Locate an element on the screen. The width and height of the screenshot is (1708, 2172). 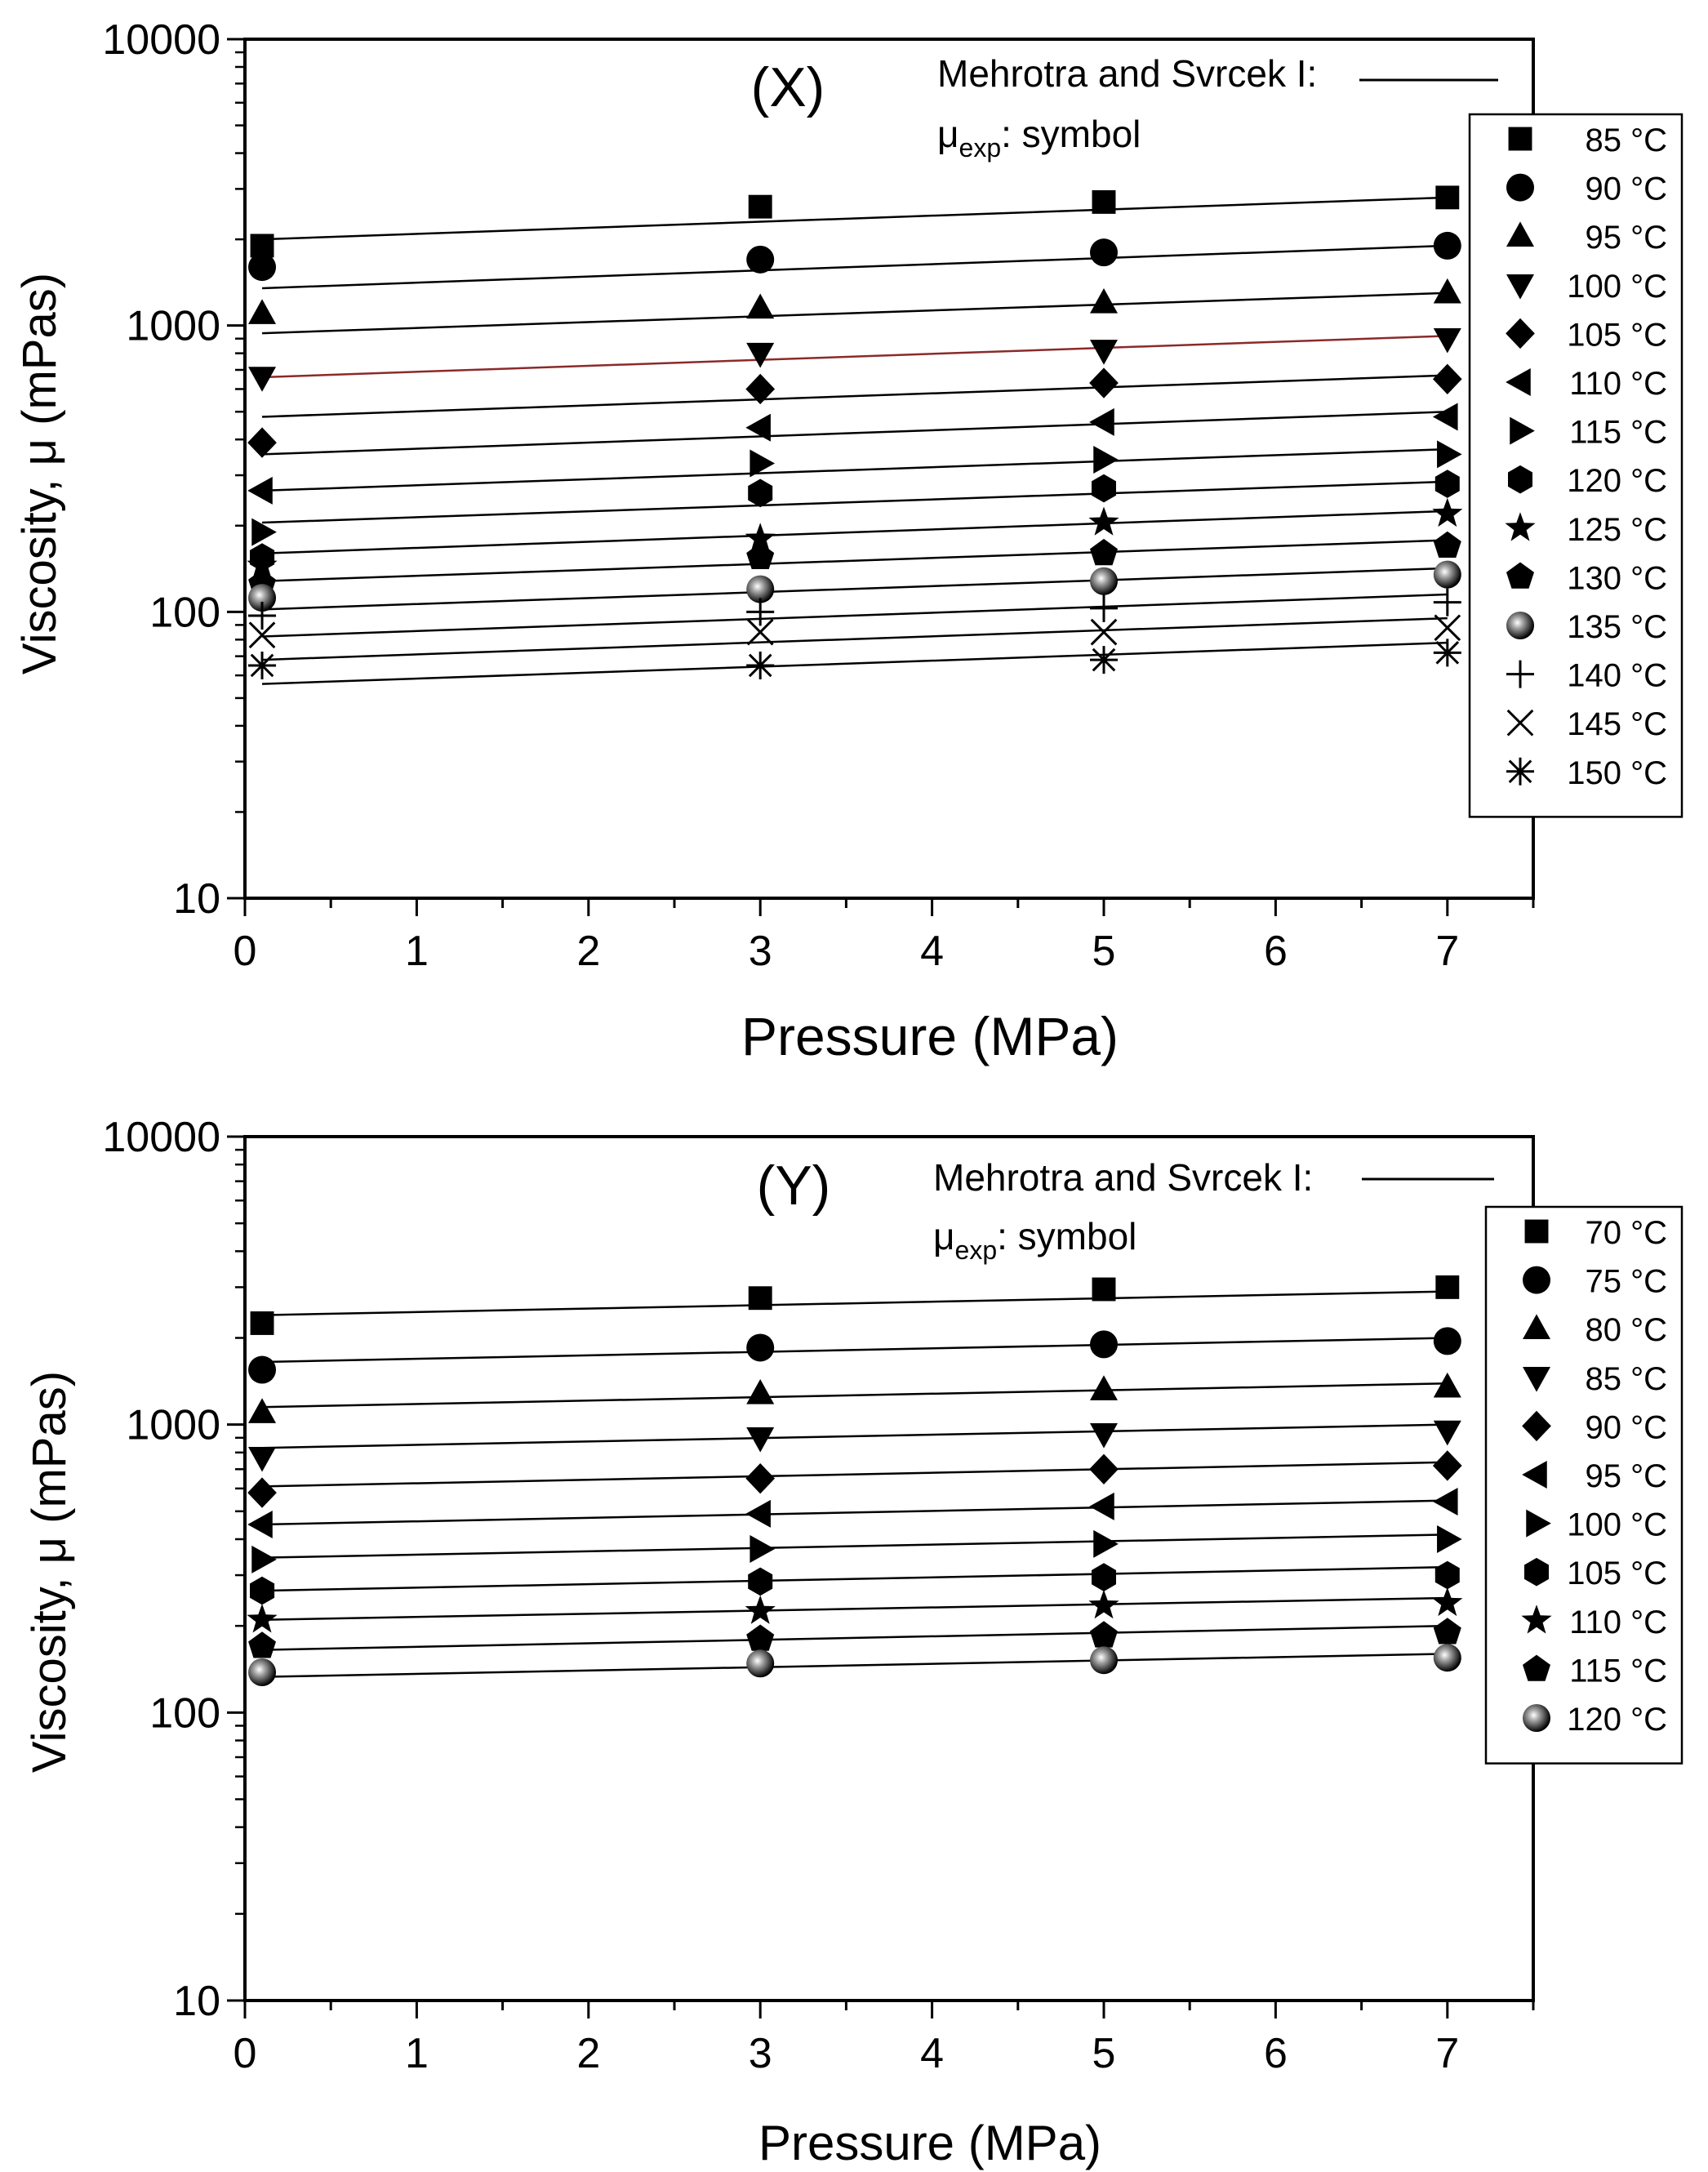
series-legend-box is located at coordinates (1576, 465).